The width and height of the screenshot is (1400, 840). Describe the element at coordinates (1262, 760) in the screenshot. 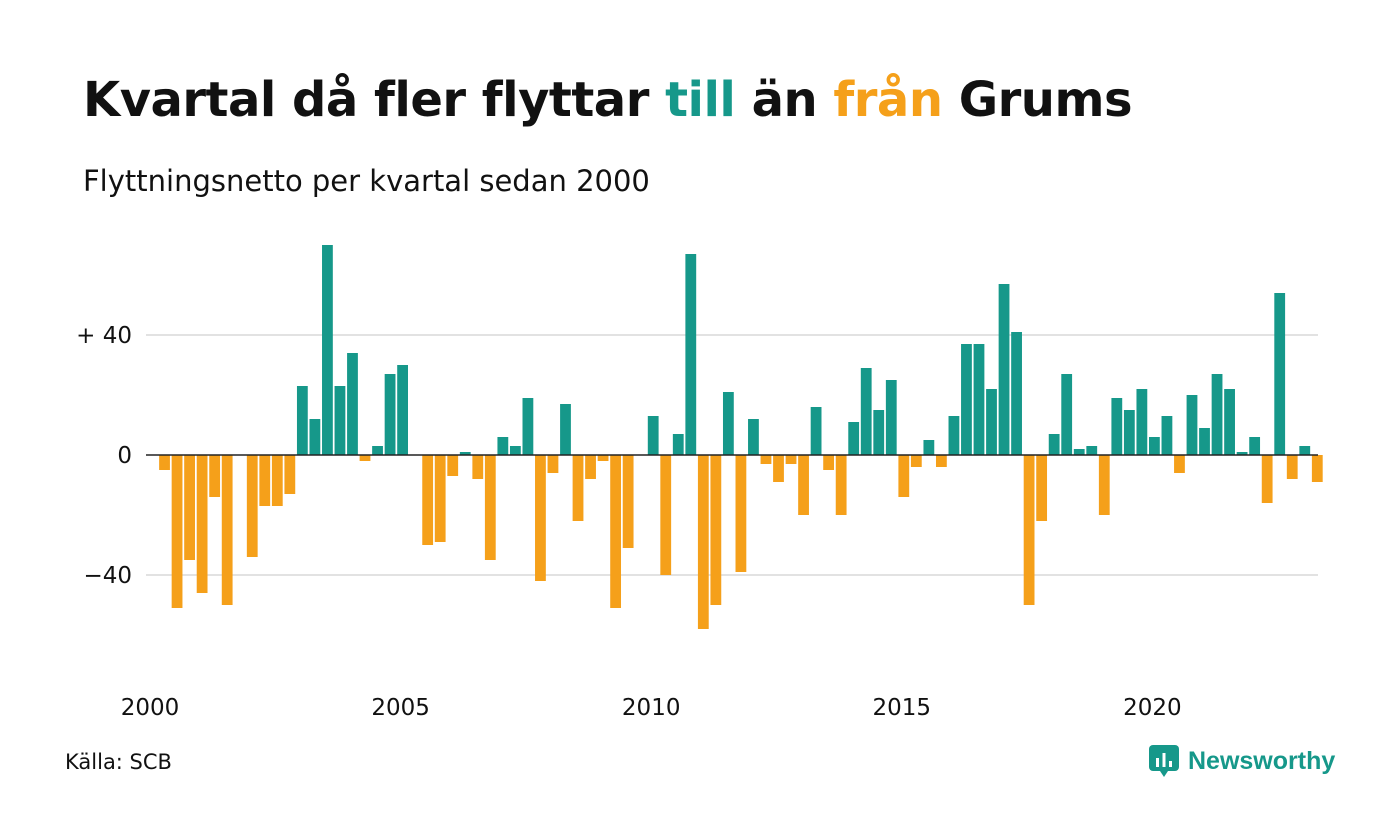

I see `brand-name: Newsworthy` at that location.